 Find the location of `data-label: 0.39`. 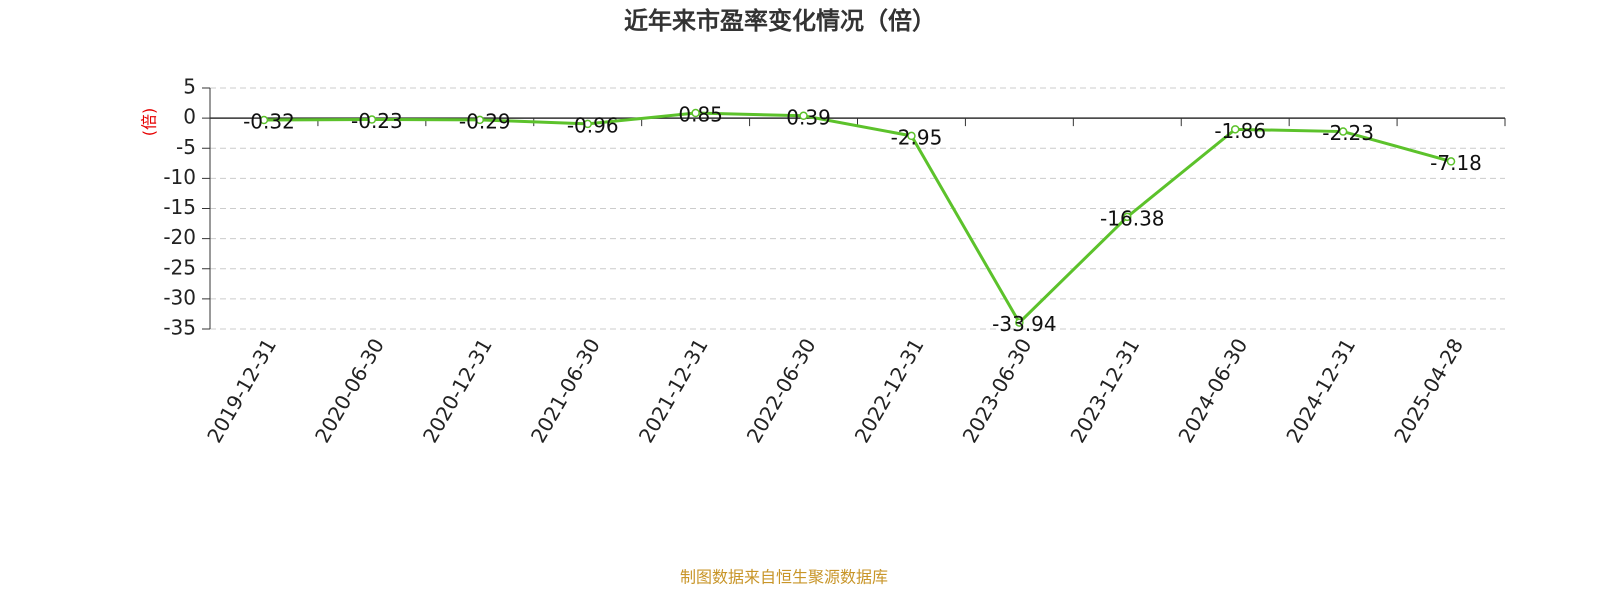

data-label: 0.39 is located at coordinates (808, 117).